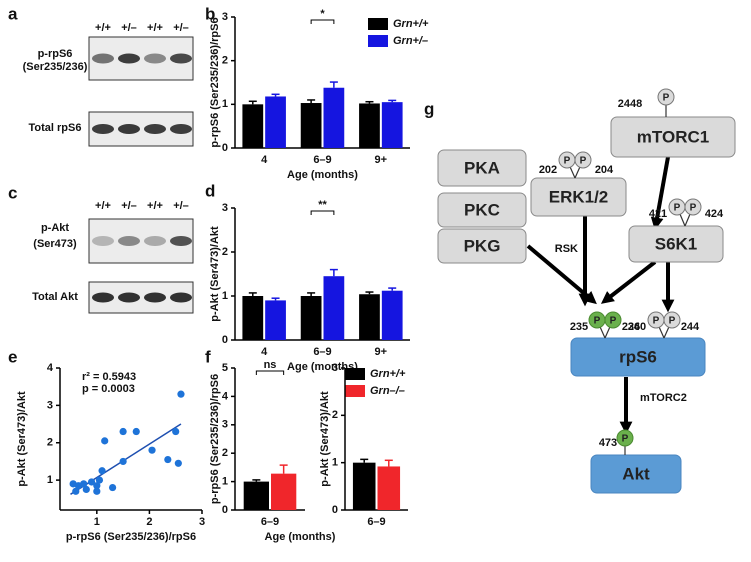  What do you see at coordinates (215, 82) in the screenshot?
I see `y-axis-label: p-rpS6 (Ser235/236)/rpS6` at bounding box center [215, 82].